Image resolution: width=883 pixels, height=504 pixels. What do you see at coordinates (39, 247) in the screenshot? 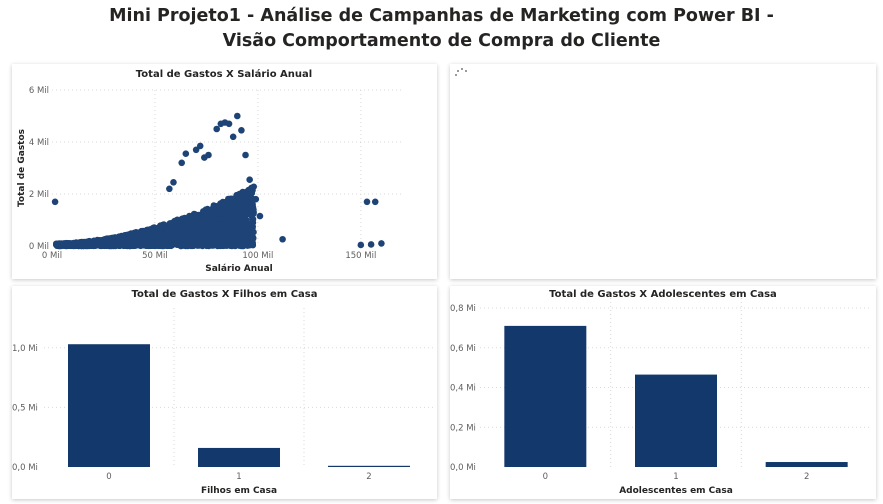
I see `y-tick-label: 0 Mil` at bounding box center [39, 247].